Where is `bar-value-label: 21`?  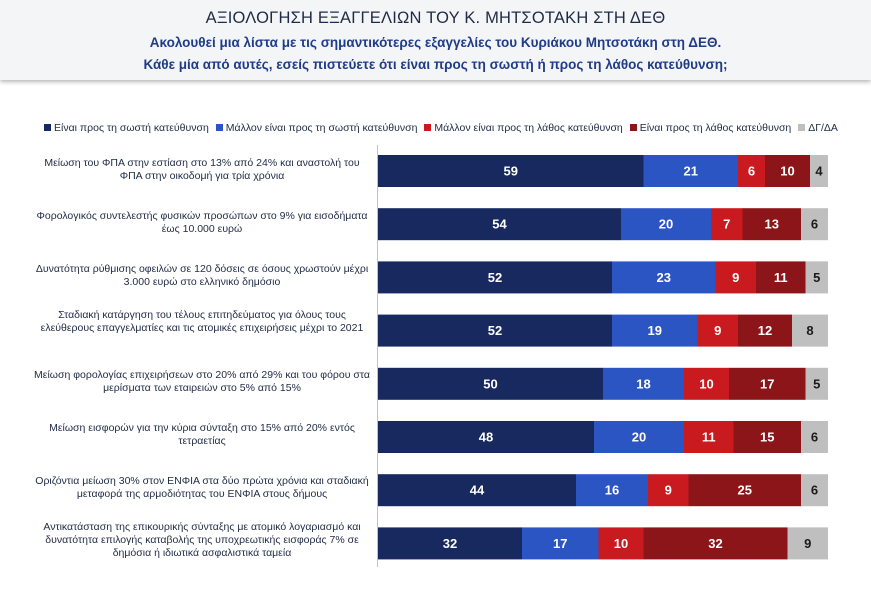 bar-value-label: 21 is located at coordinates (691, 171).